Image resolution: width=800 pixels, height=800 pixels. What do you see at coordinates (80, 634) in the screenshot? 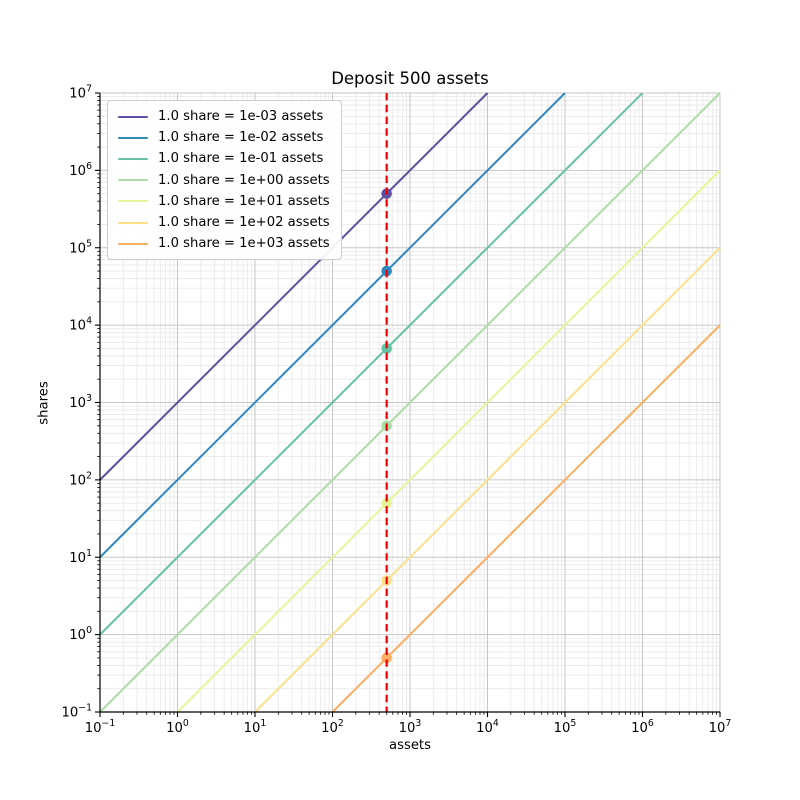
I see `y-tick-label: 10⁰` at bounding box center [80, 634].